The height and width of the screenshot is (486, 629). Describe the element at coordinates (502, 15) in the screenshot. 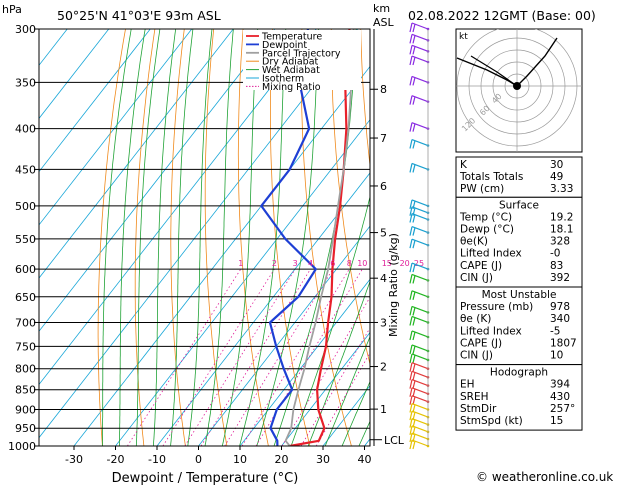

I see `datetime-title: 02.08.2022 12GMT (Base: 00)` at that location.